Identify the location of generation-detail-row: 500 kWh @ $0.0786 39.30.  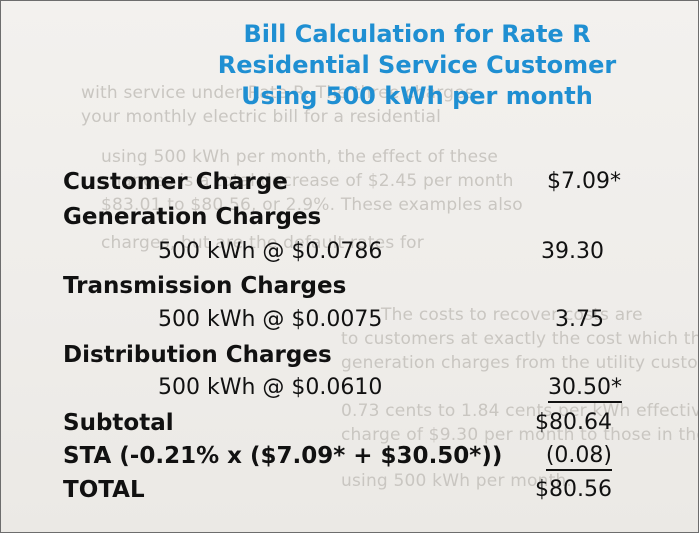
(349, 255).